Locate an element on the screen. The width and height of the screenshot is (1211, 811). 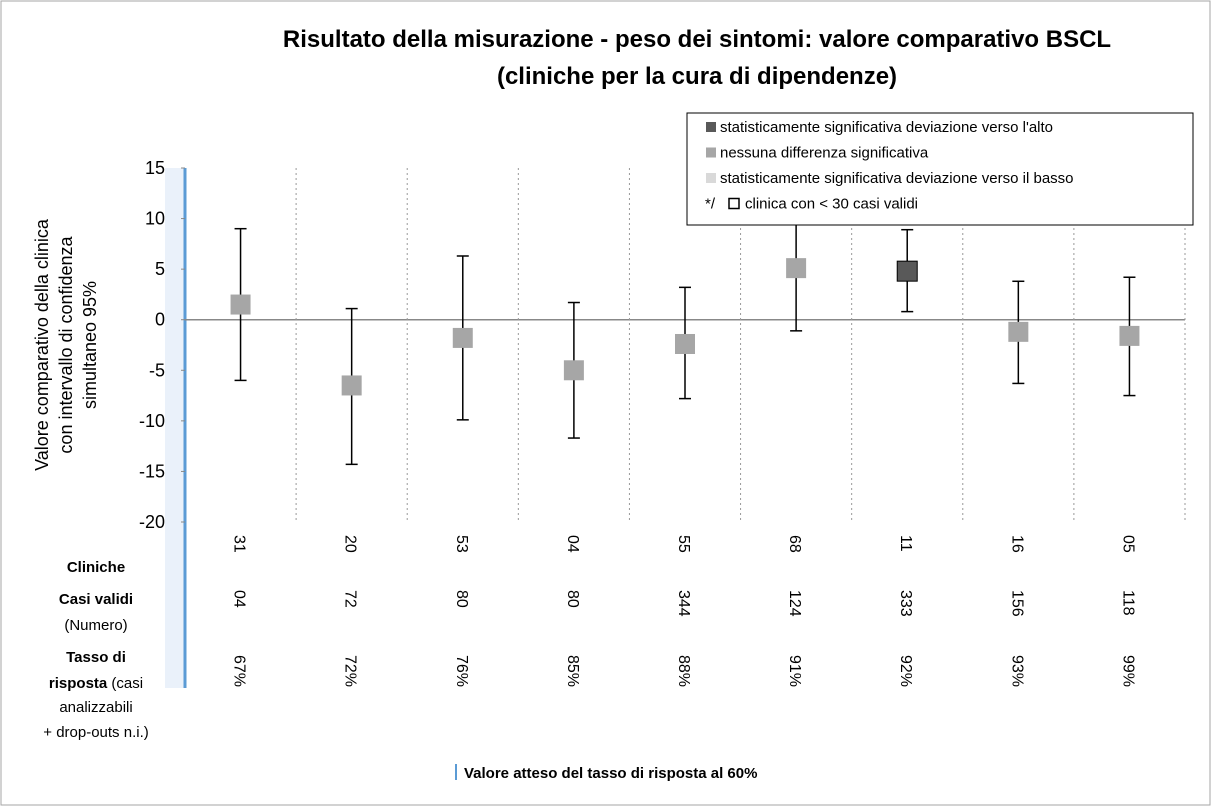
table-cell: 333 is located at coordinates (905, 603).